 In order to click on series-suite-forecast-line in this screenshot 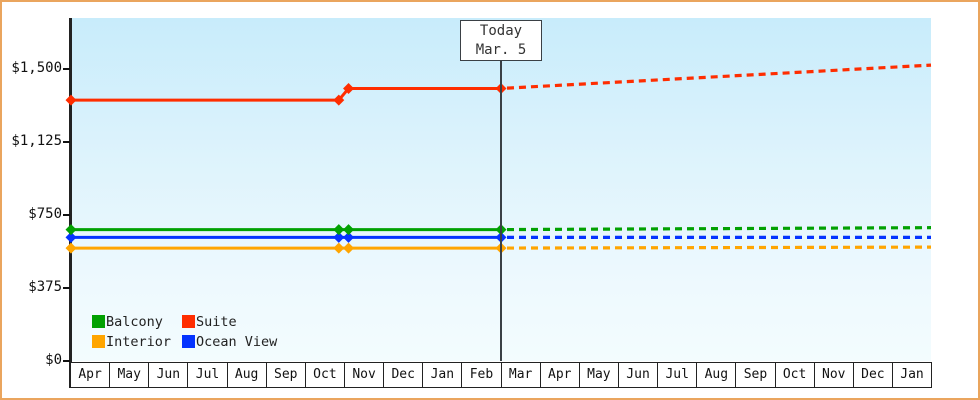, I will do `click(716, 77)`.